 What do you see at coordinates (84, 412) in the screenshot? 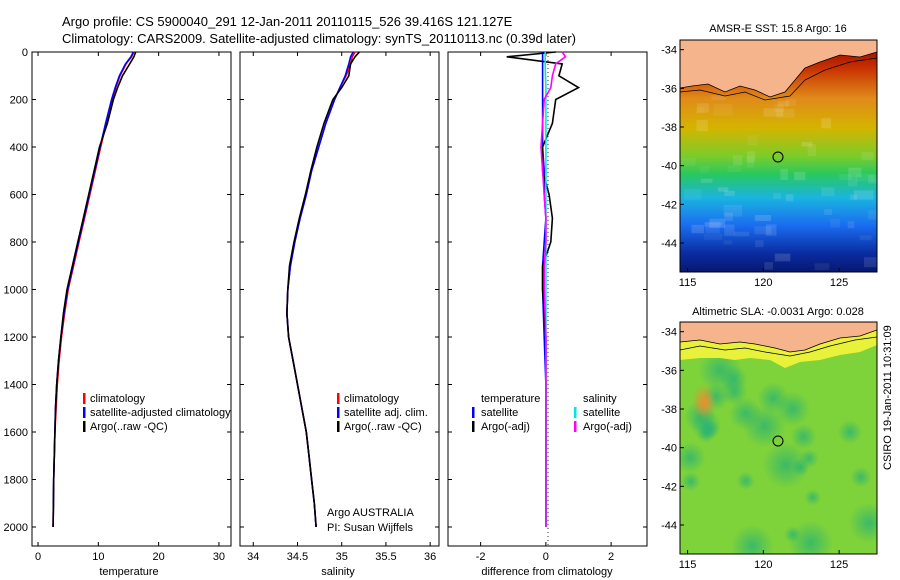
I see `legend-swatch-satellite` at bounding box center [84, 412].